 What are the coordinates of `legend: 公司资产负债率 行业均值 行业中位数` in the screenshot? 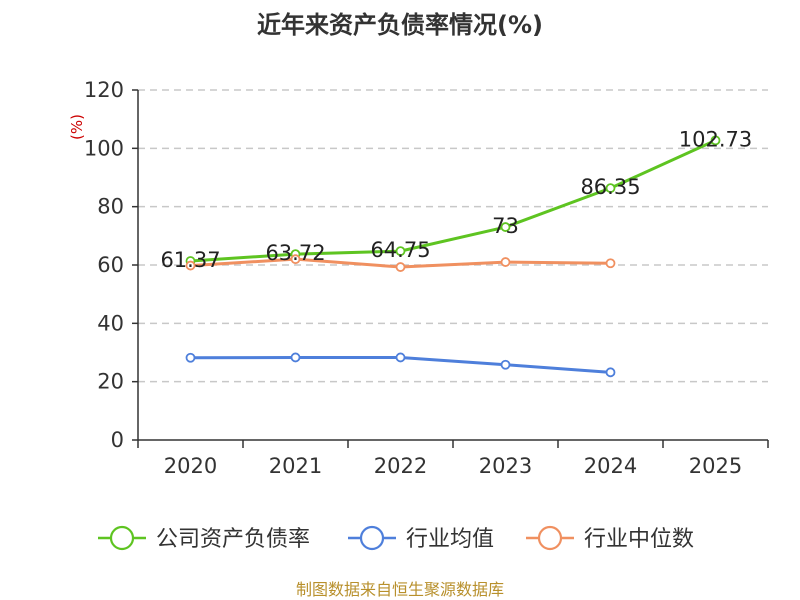 It's located at (396, 538).